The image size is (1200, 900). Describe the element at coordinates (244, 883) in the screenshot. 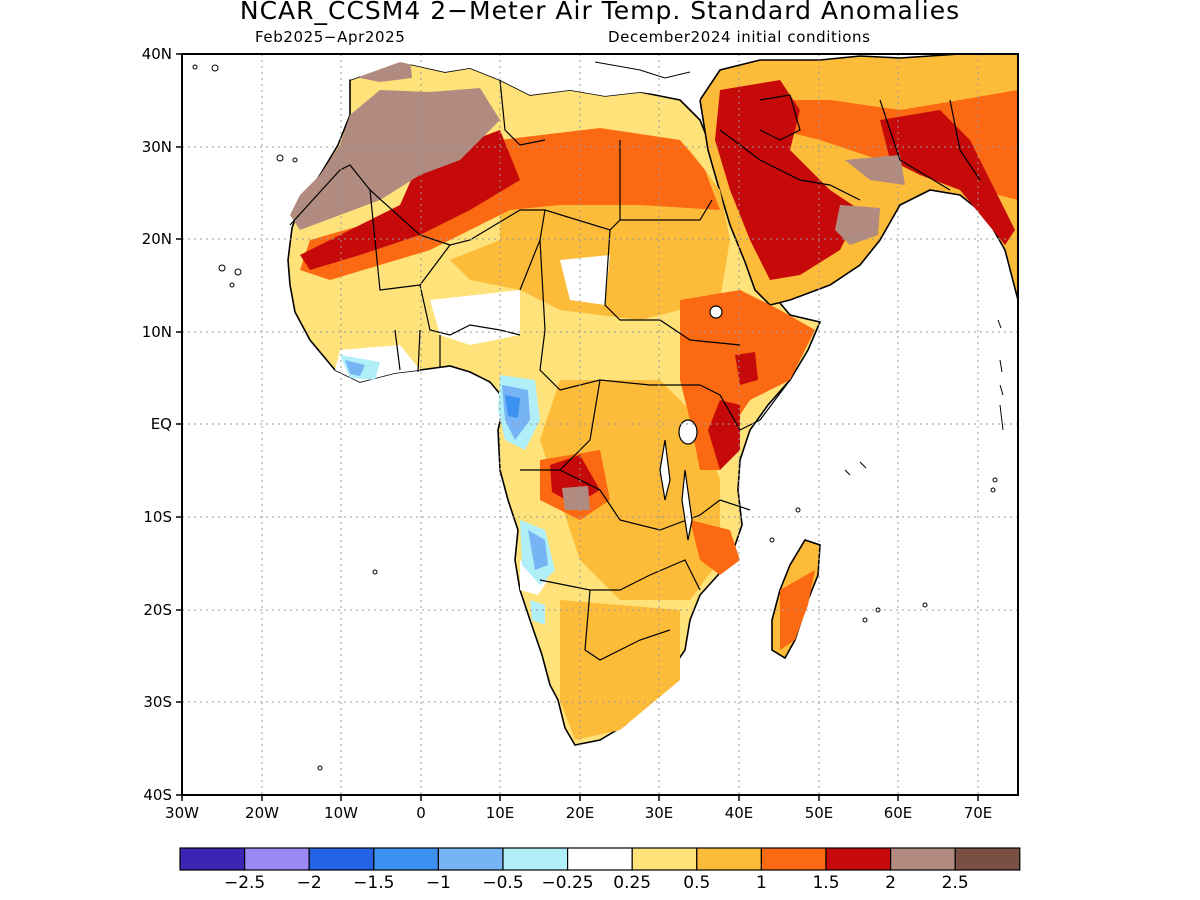

I see `colorbar-label-0: −2.5` at that location.